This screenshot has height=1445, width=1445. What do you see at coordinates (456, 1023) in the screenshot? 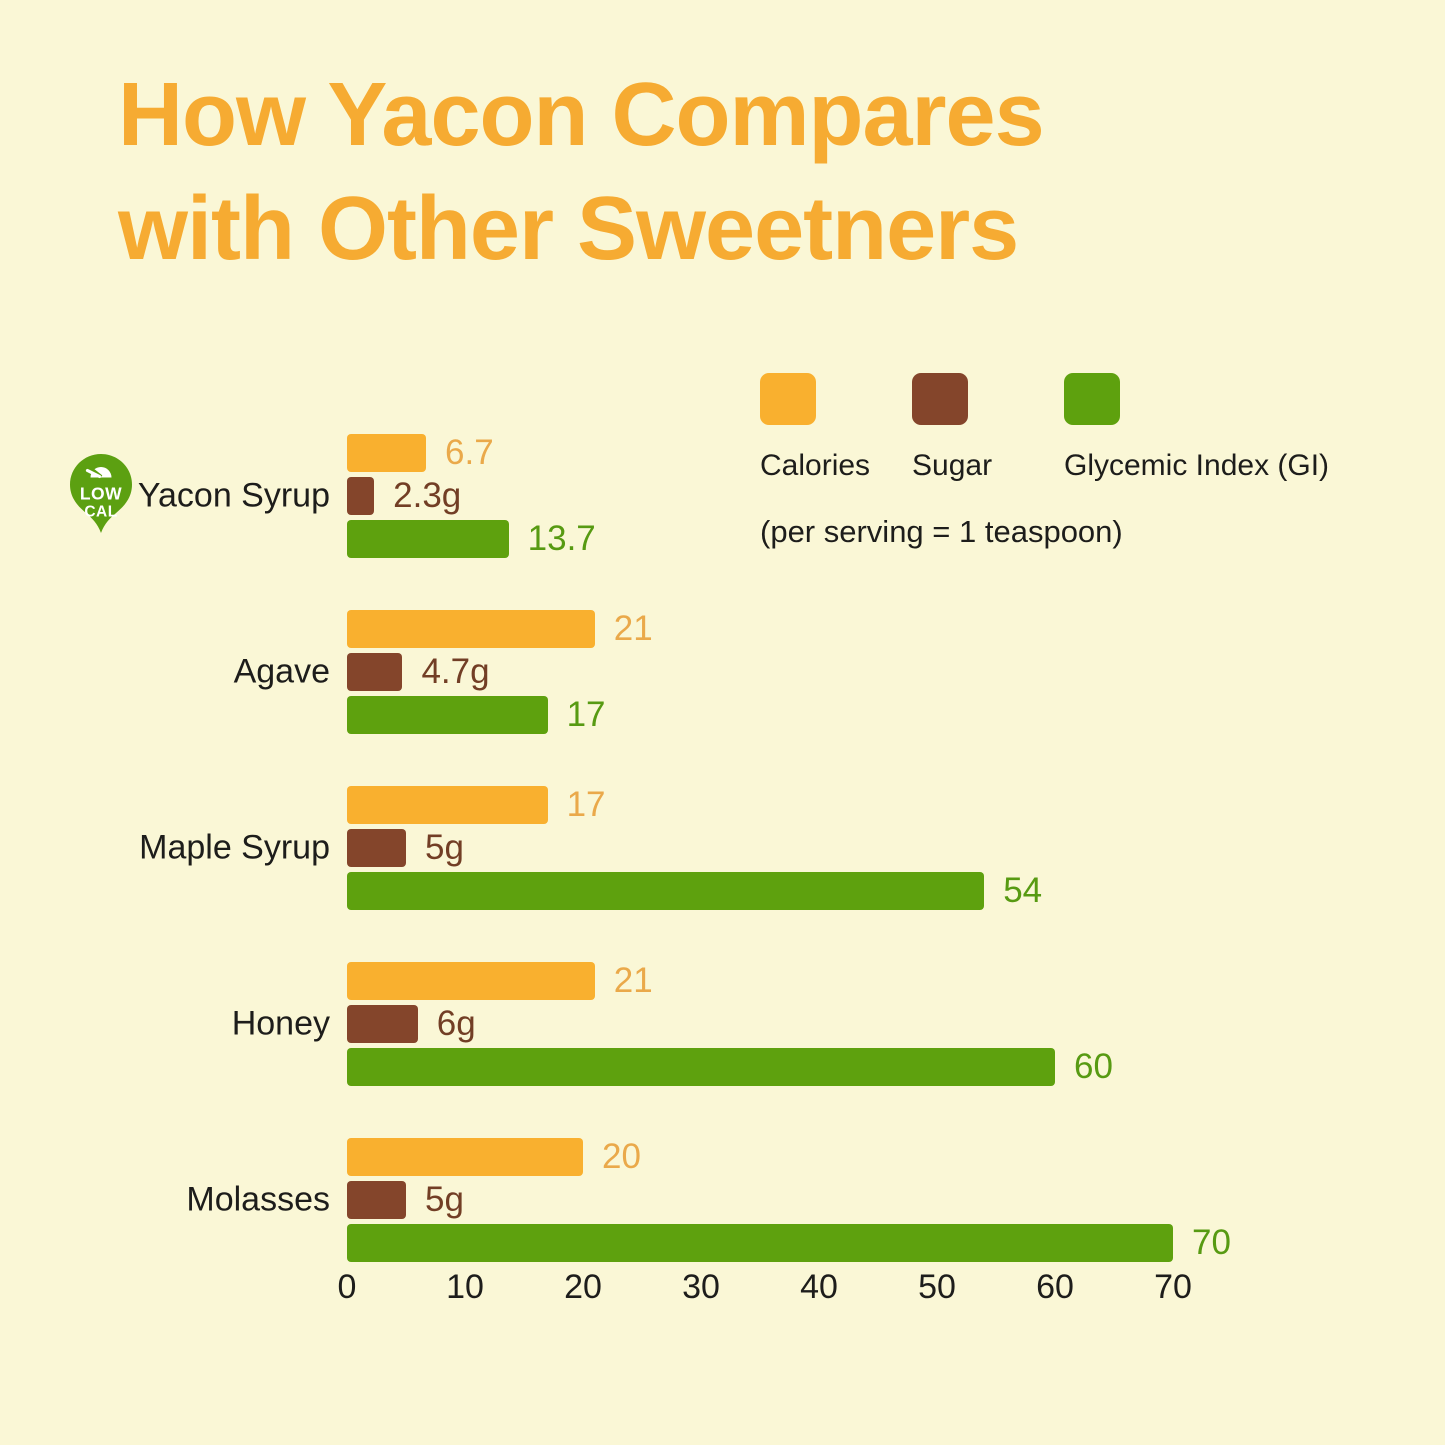
I see `value-label-sugar: 6g` at bounding box center [456, 1023].